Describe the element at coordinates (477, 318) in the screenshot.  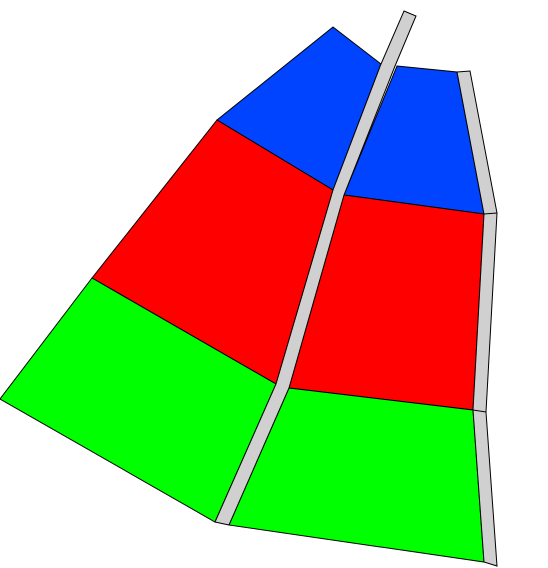
I see `right-edge-strip` at that location.